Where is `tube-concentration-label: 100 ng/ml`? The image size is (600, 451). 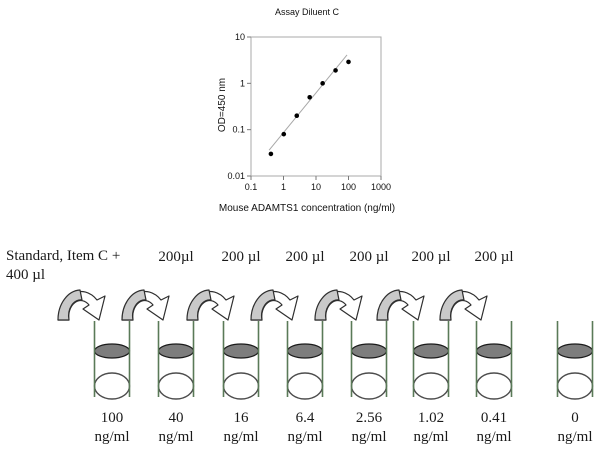
tube-concentration-label: 100 ng/ml is located at coordinates (112, 428).